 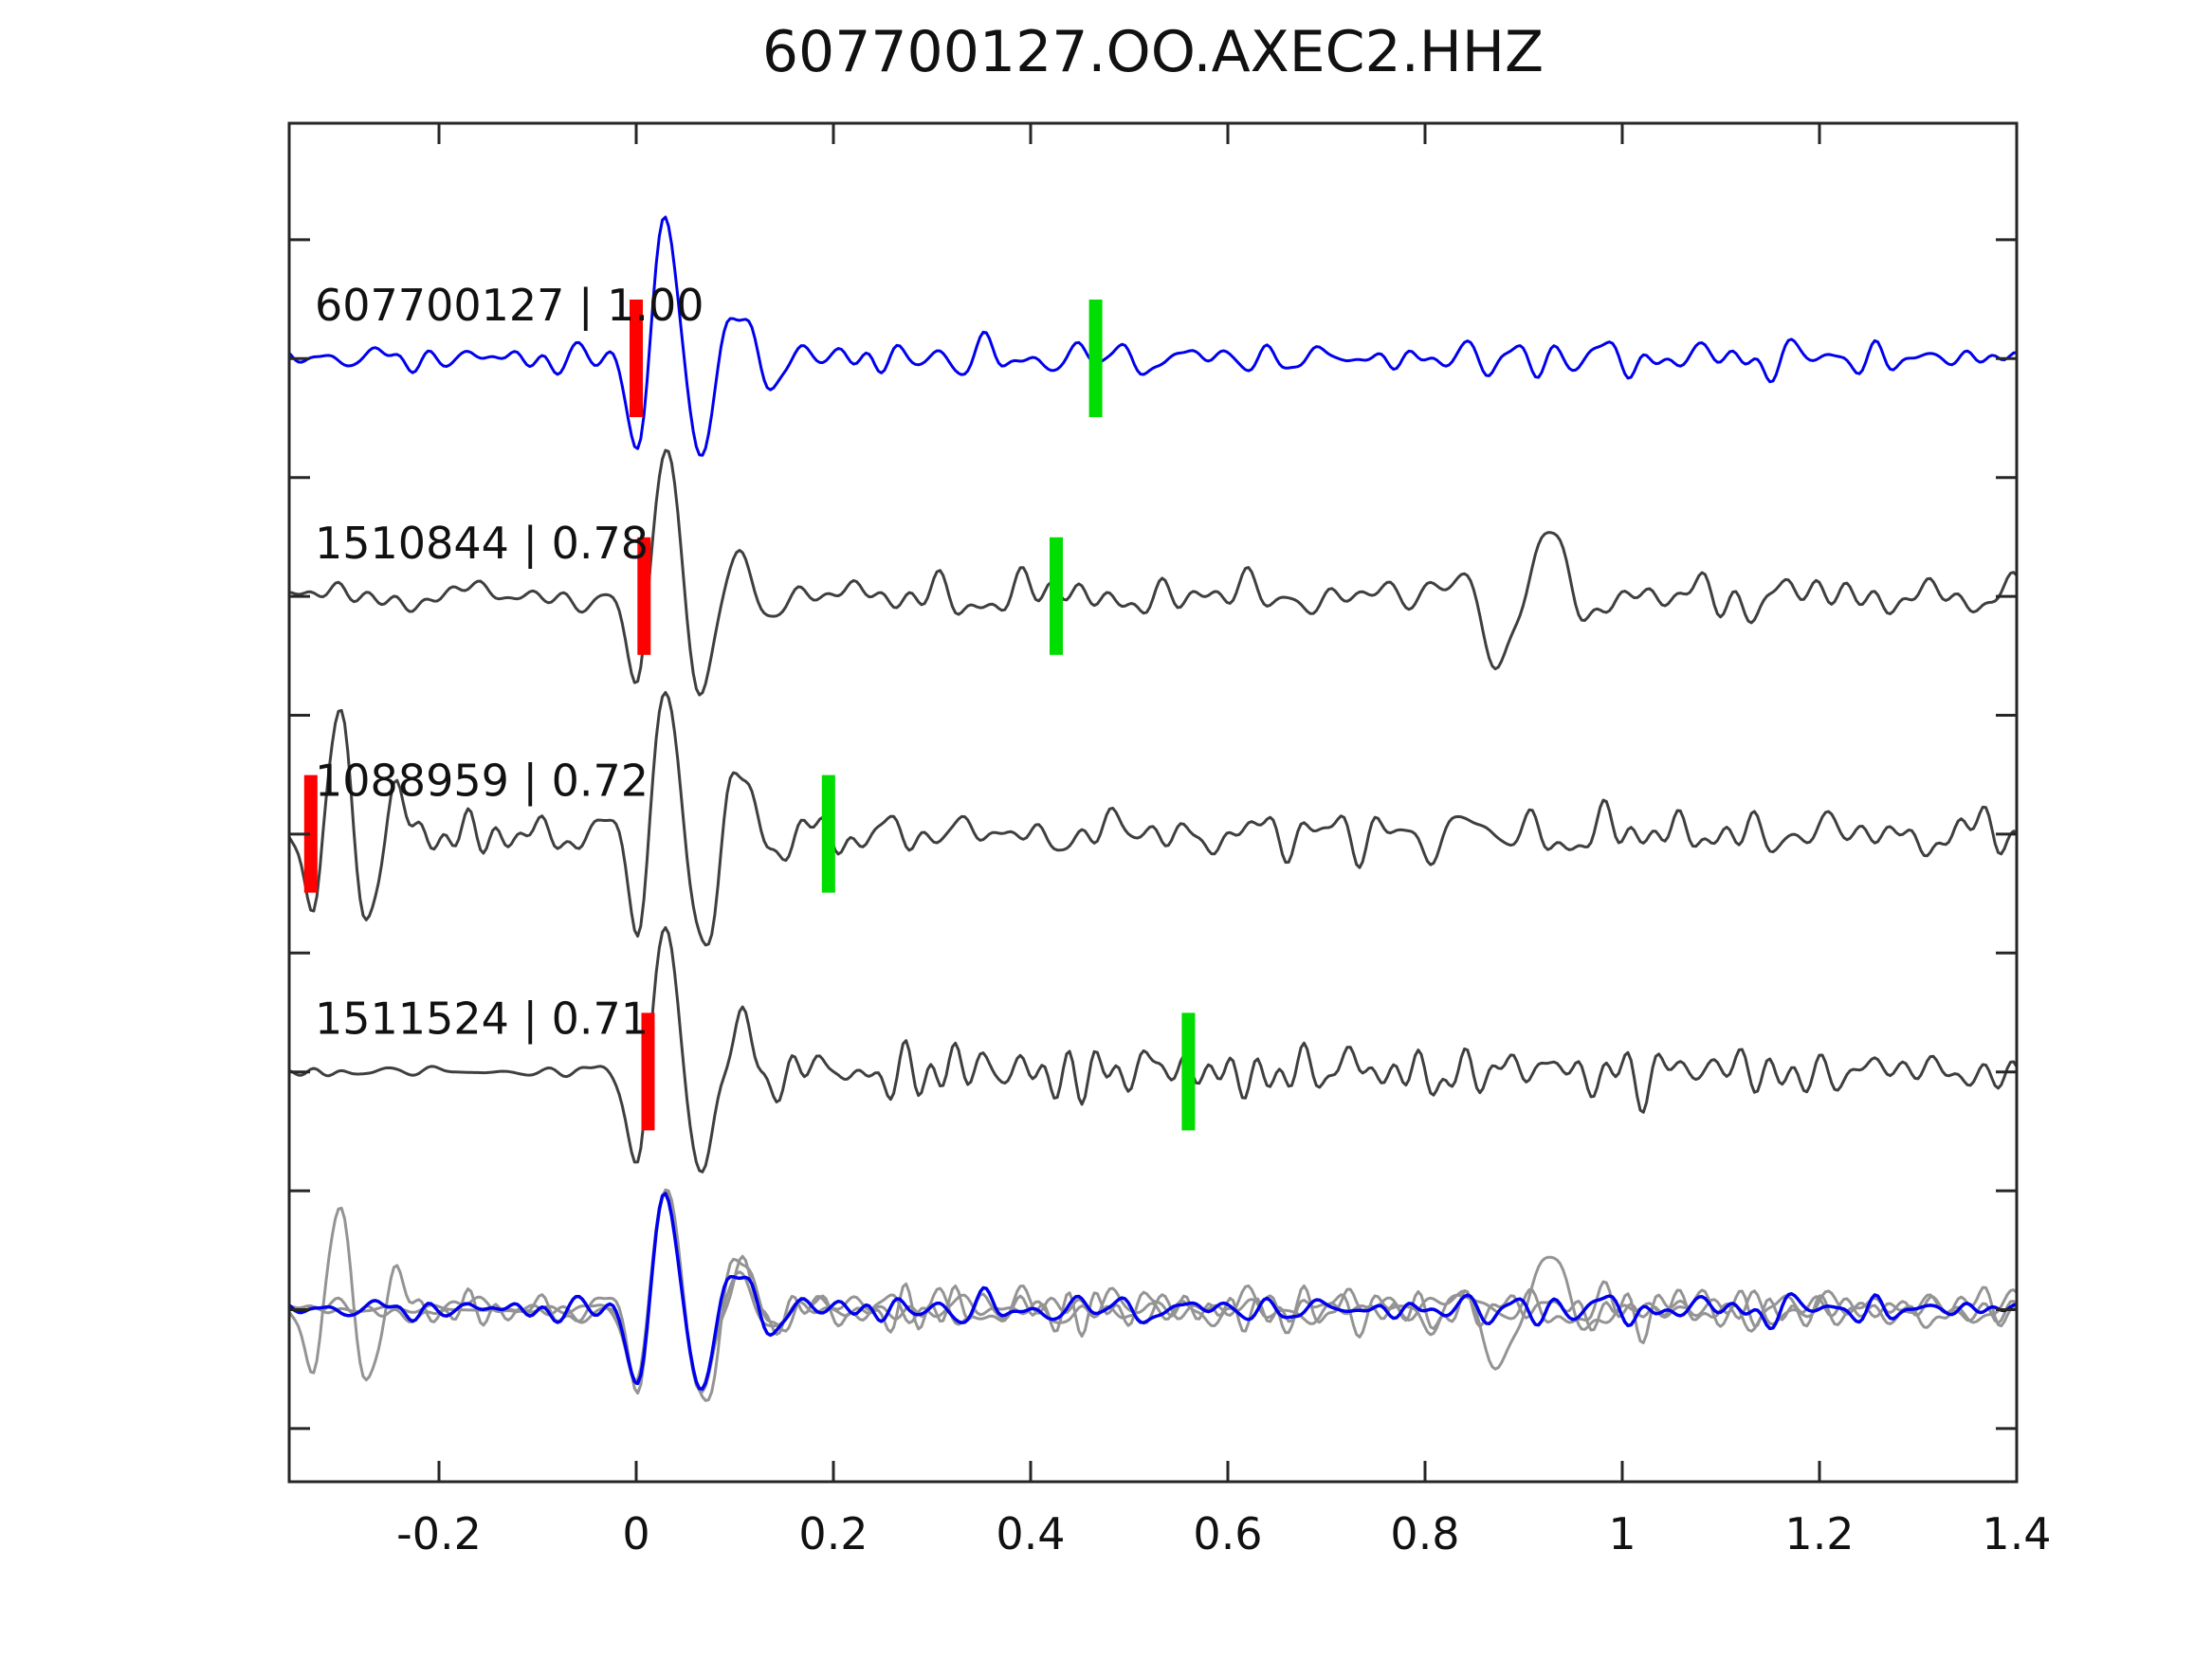 I want to click on x-tick-label: 1.2, so click(x=1819, y=1533).